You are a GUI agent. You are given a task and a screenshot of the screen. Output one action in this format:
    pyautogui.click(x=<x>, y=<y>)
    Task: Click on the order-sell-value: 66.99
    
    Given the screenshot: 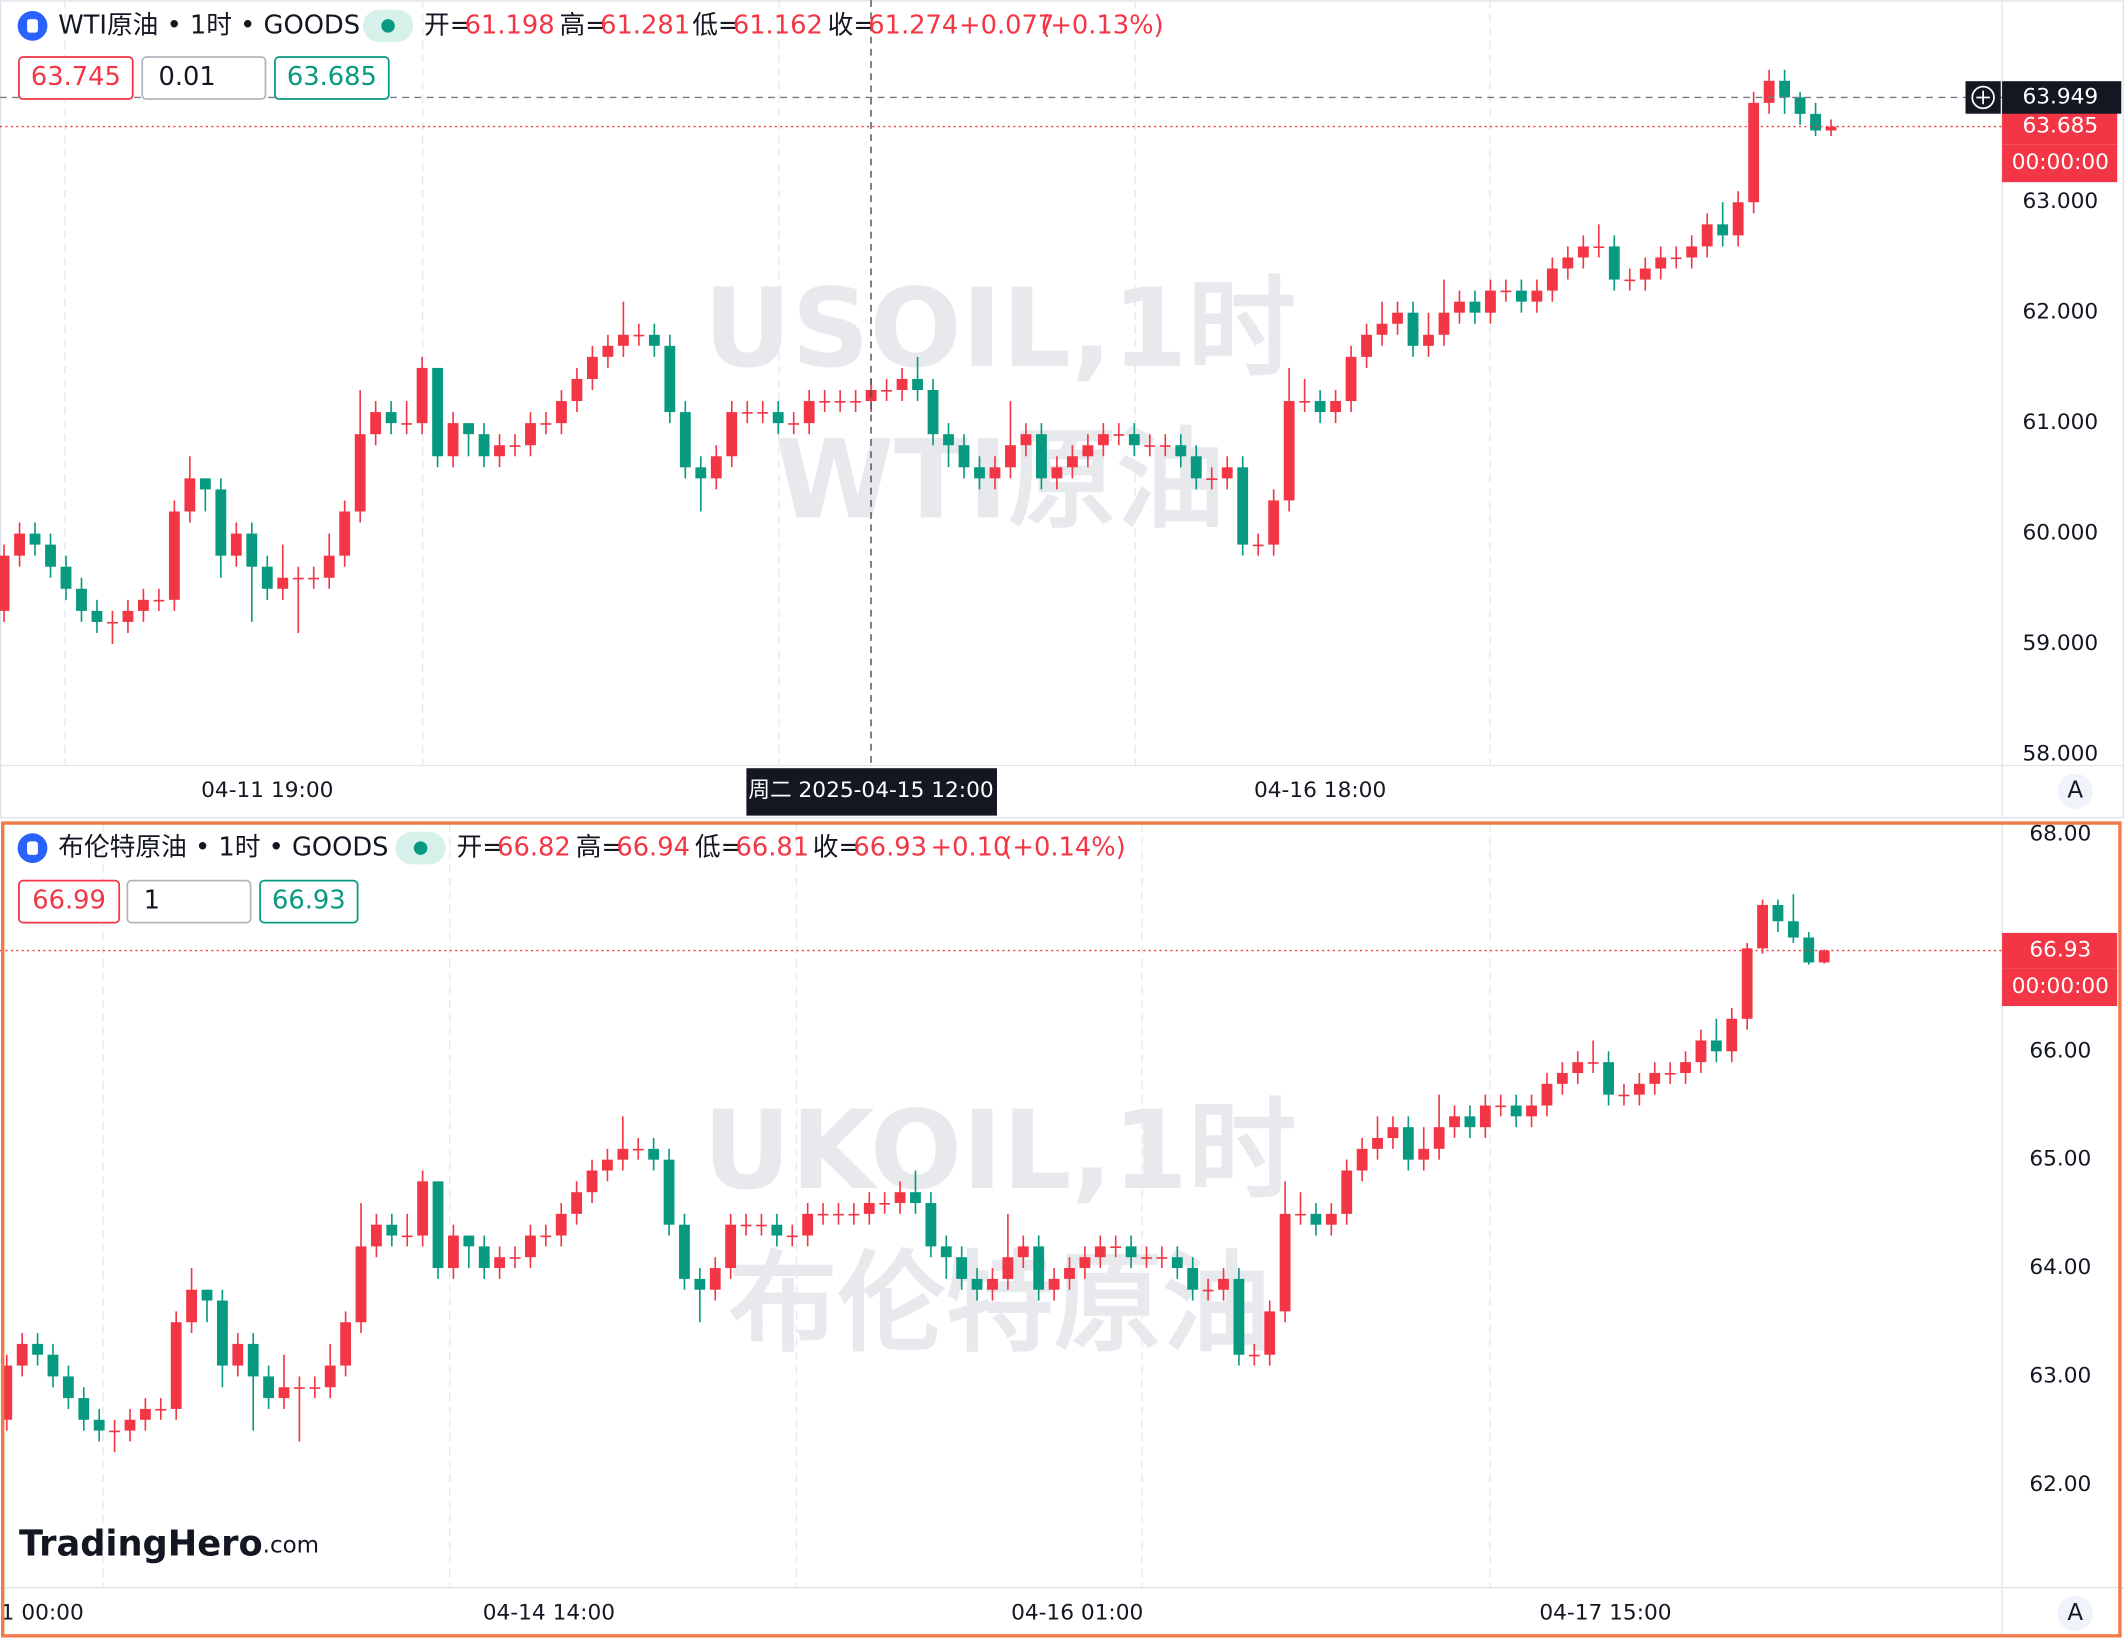 What is the action you would take?
    pyautogui.click(x=69, y=900)
    